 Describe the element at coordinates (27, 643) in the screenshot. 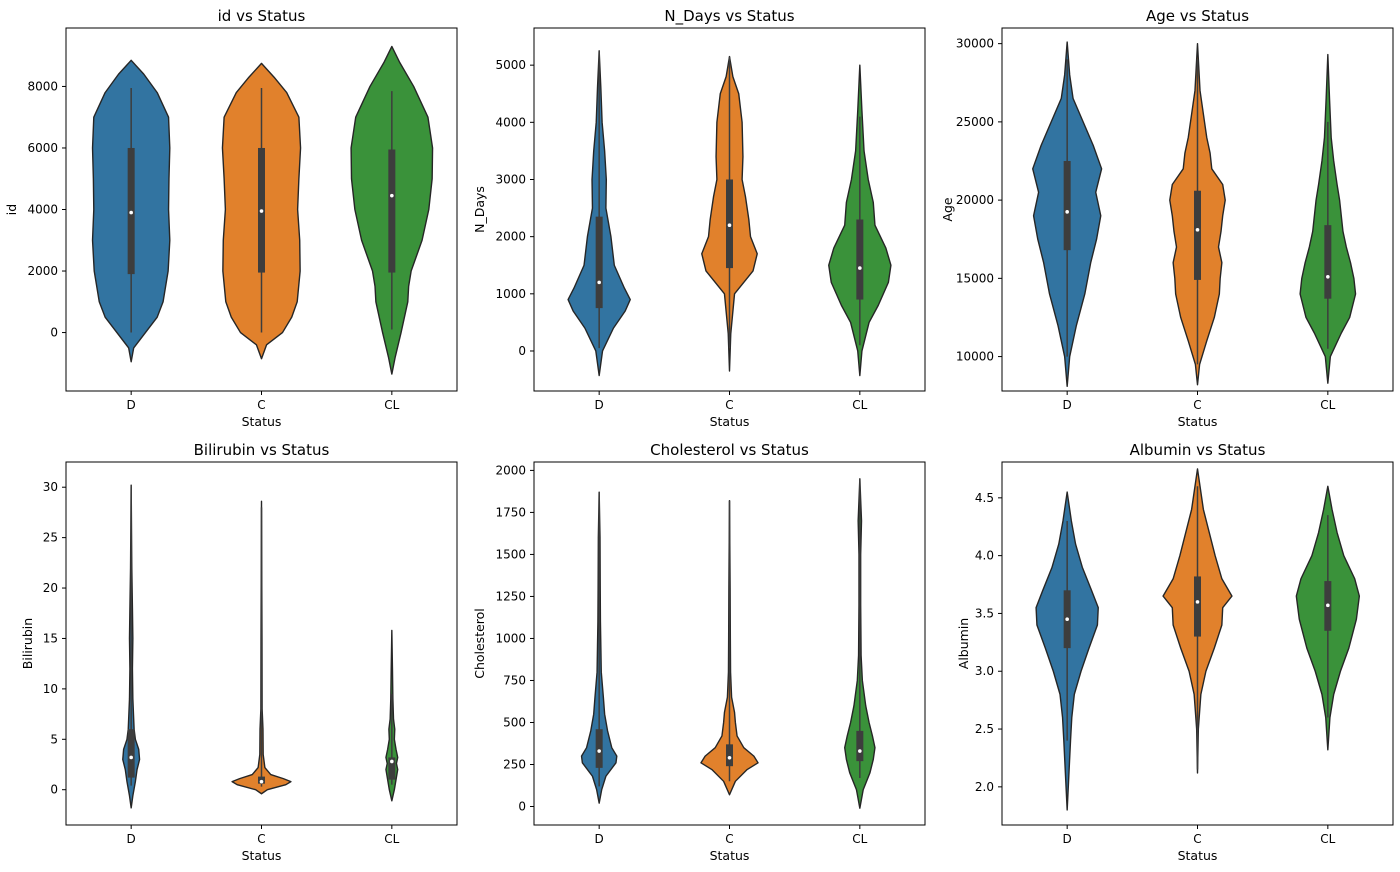

I see `y-axis-label: Bilirubin` at that location.